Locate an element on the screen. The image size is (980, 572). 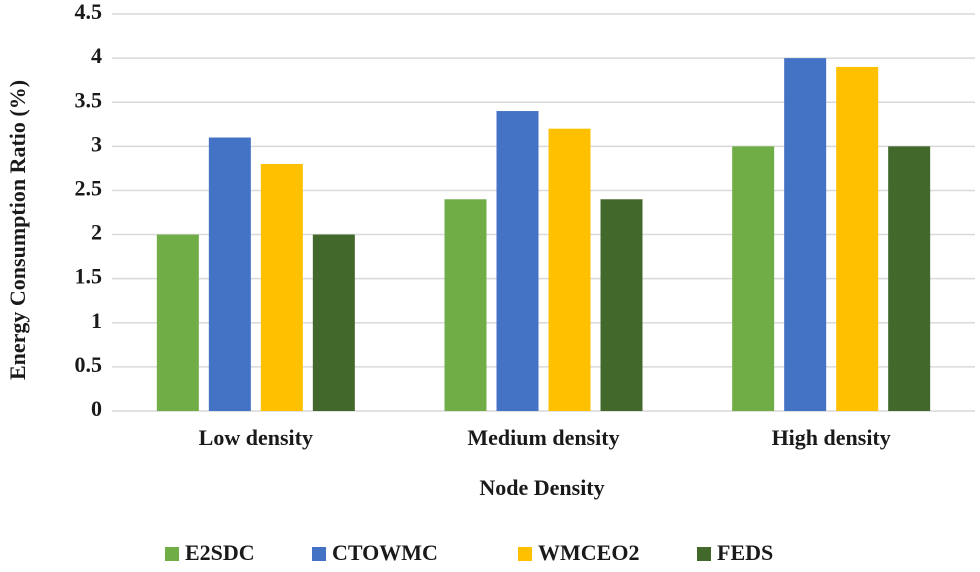
x-tick-label: Medium density is located at coordinates (543, 437).